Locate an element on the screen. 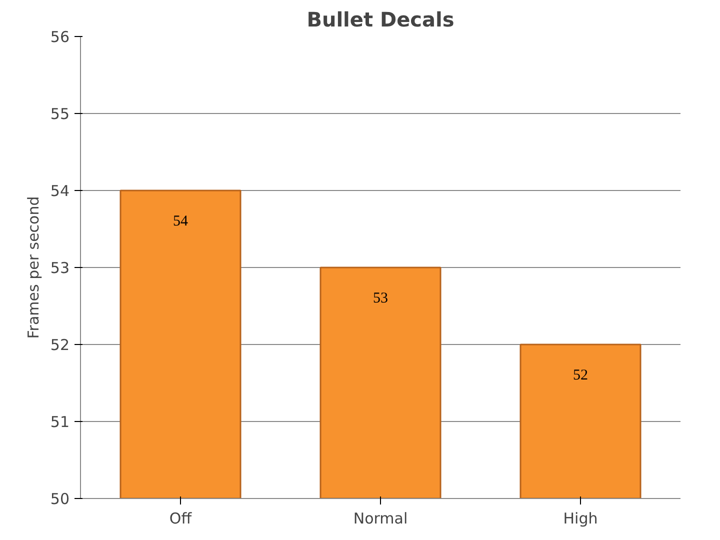 The height and width of the screenshot is (540, 720). y-tick-label: 51 is located at coordinates (60, 422).